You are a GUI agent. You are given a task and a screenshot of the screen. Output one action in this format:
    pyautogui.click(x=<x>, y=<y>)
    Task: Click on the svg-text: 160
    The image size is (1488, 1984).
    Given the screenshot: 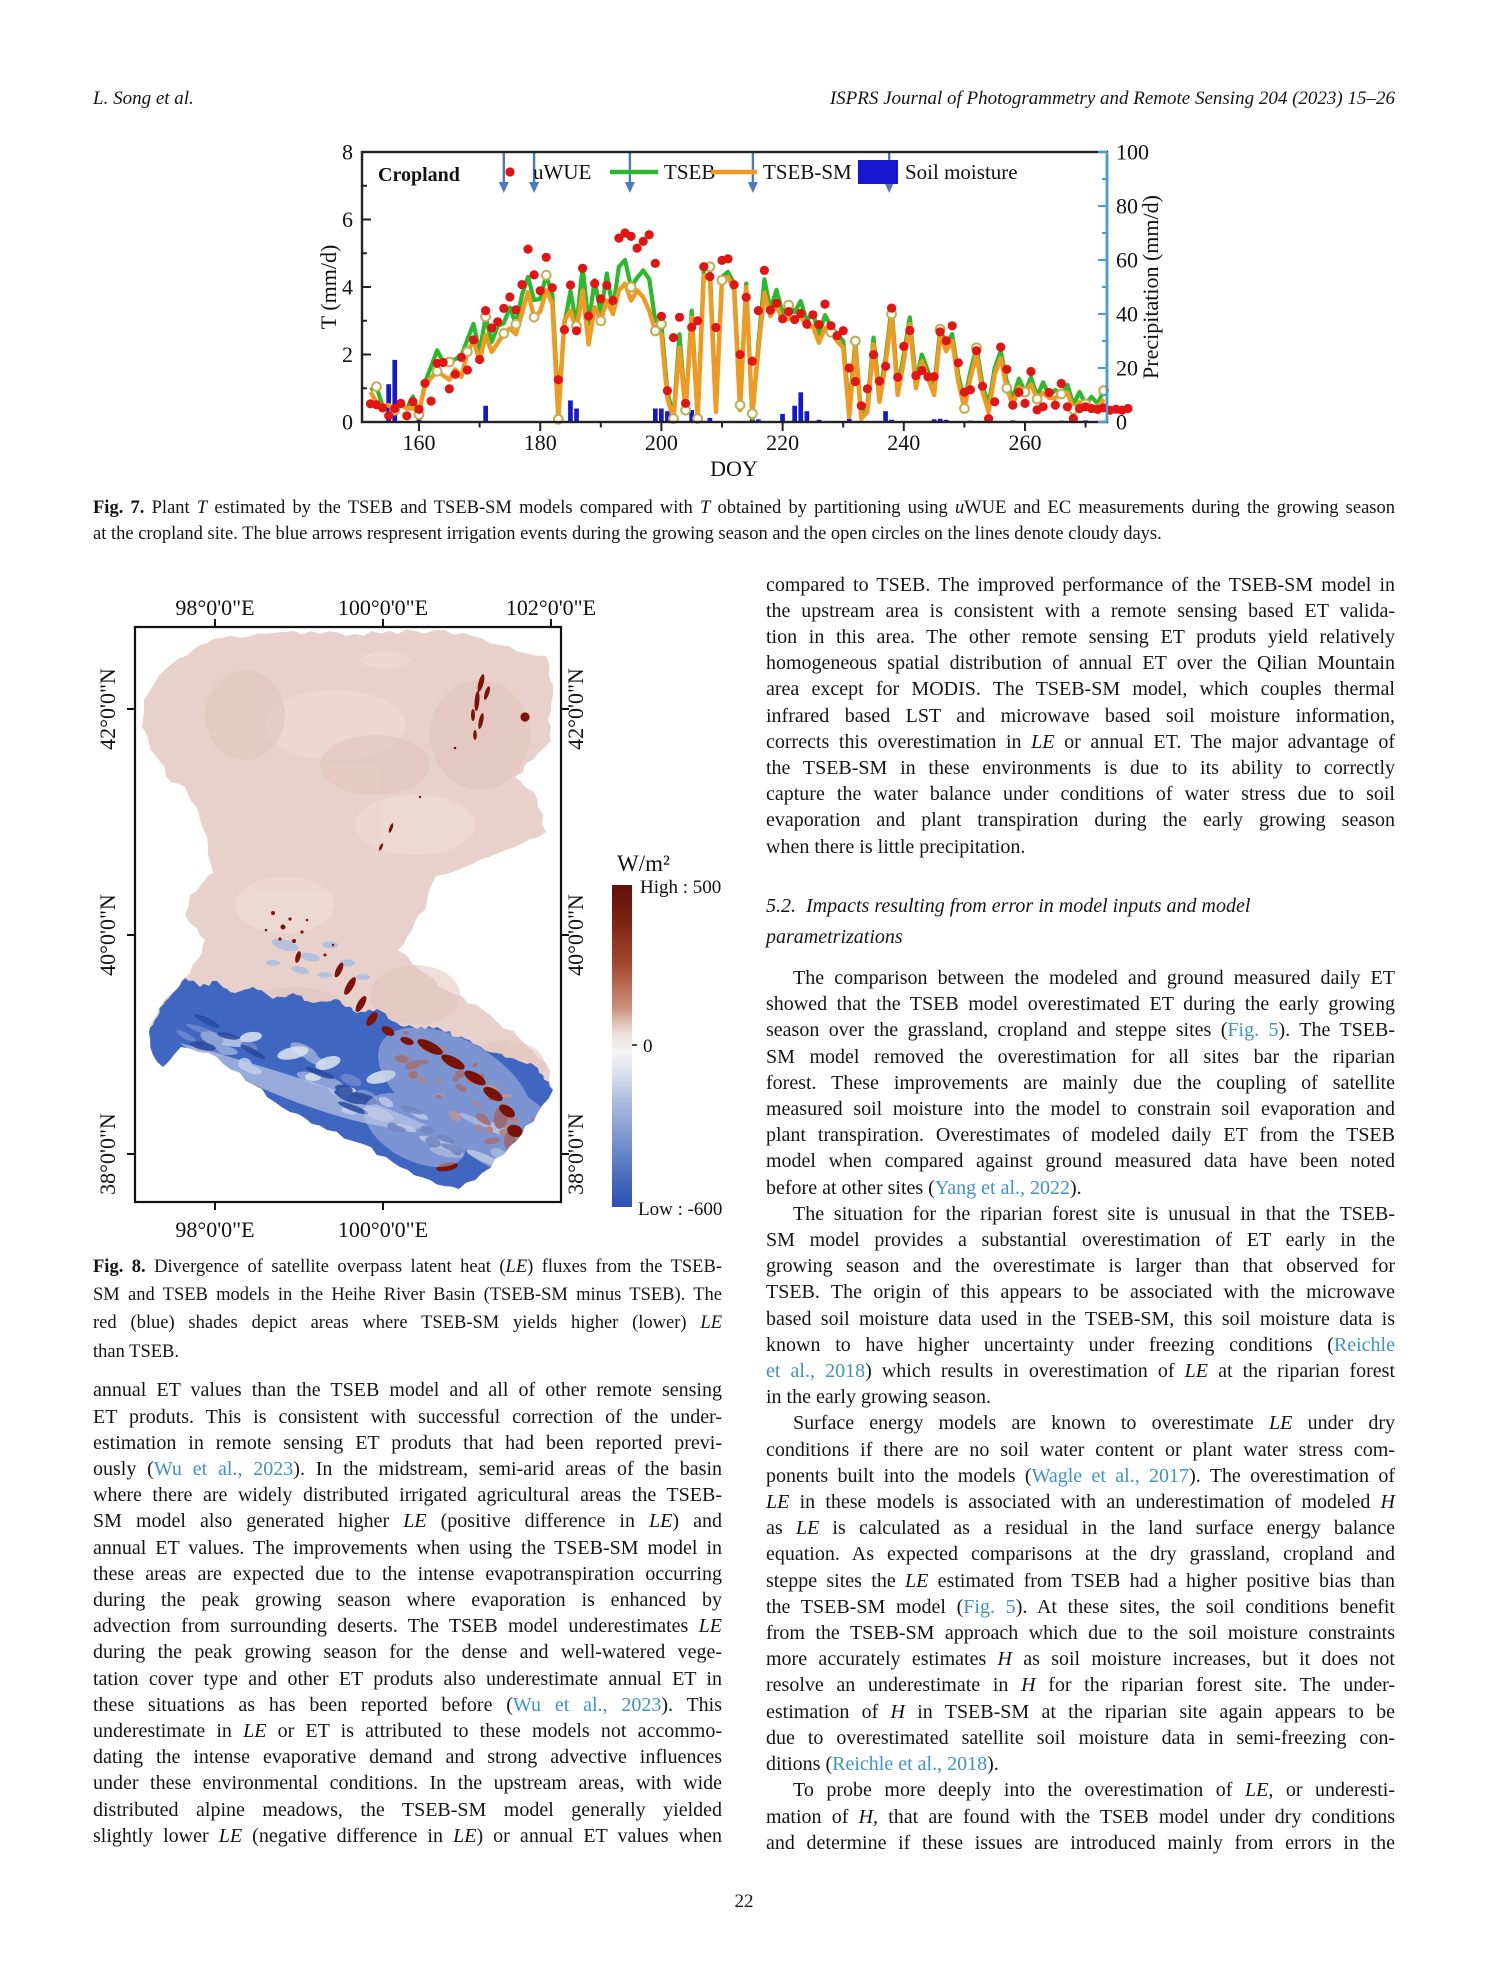 What is the action you would take?
    pyautogui.click(x=419, y=442)
    